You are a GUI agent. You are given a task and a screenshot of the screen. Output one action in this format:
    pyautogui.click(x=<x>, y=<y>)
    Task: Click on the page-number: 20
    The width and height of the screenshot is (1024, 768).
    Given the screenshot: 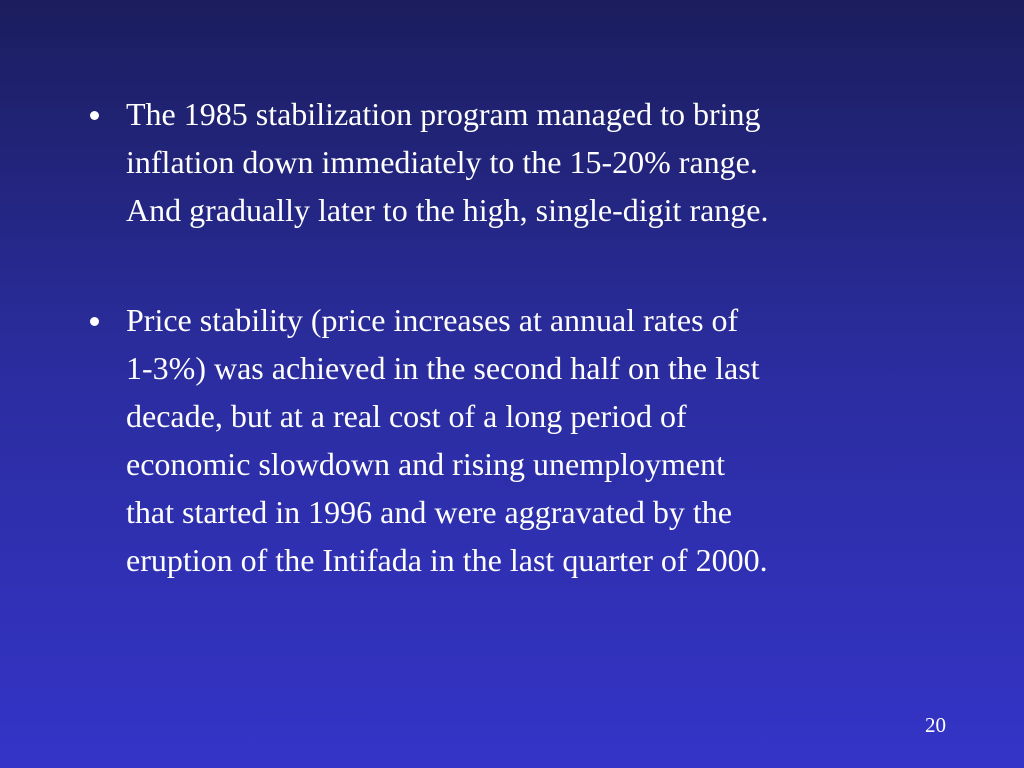 What is the action you would take?
    pyautogui.click(x=935, y=725)
    